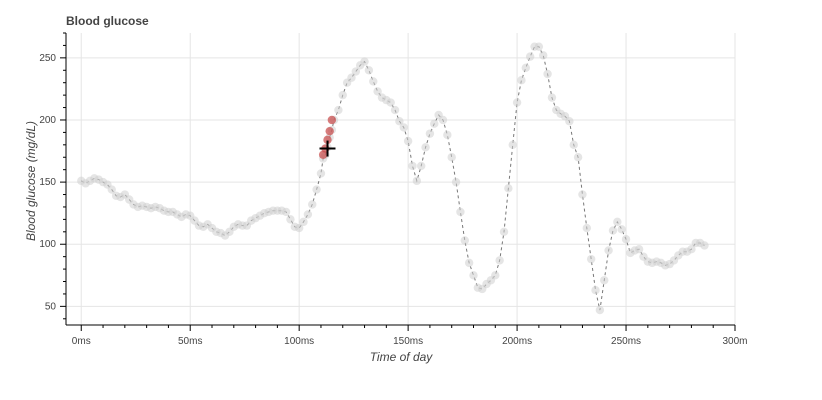 This screenshot has width=822, height=400. What do you see at coordinates (47, 182) in the screenshot?
I see `y-tick-label: 150` at bounding box center [47, 182].